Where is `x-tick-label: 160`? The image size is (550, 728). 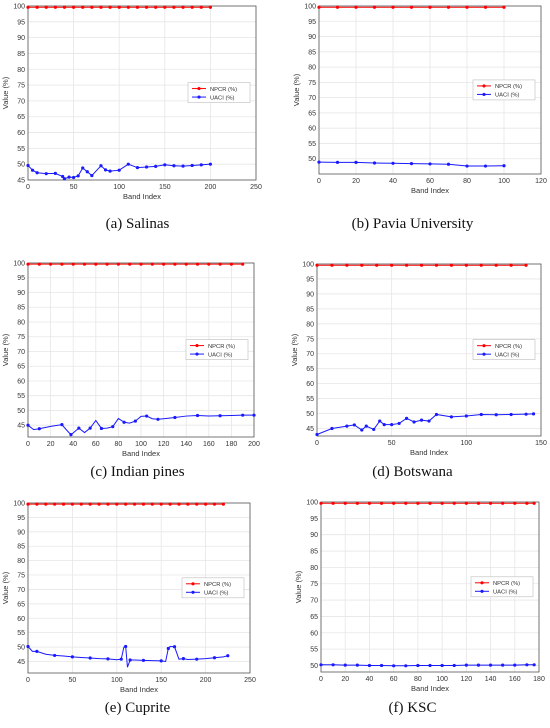 x-tick-label: 160 is located at coordinates (515, 679).